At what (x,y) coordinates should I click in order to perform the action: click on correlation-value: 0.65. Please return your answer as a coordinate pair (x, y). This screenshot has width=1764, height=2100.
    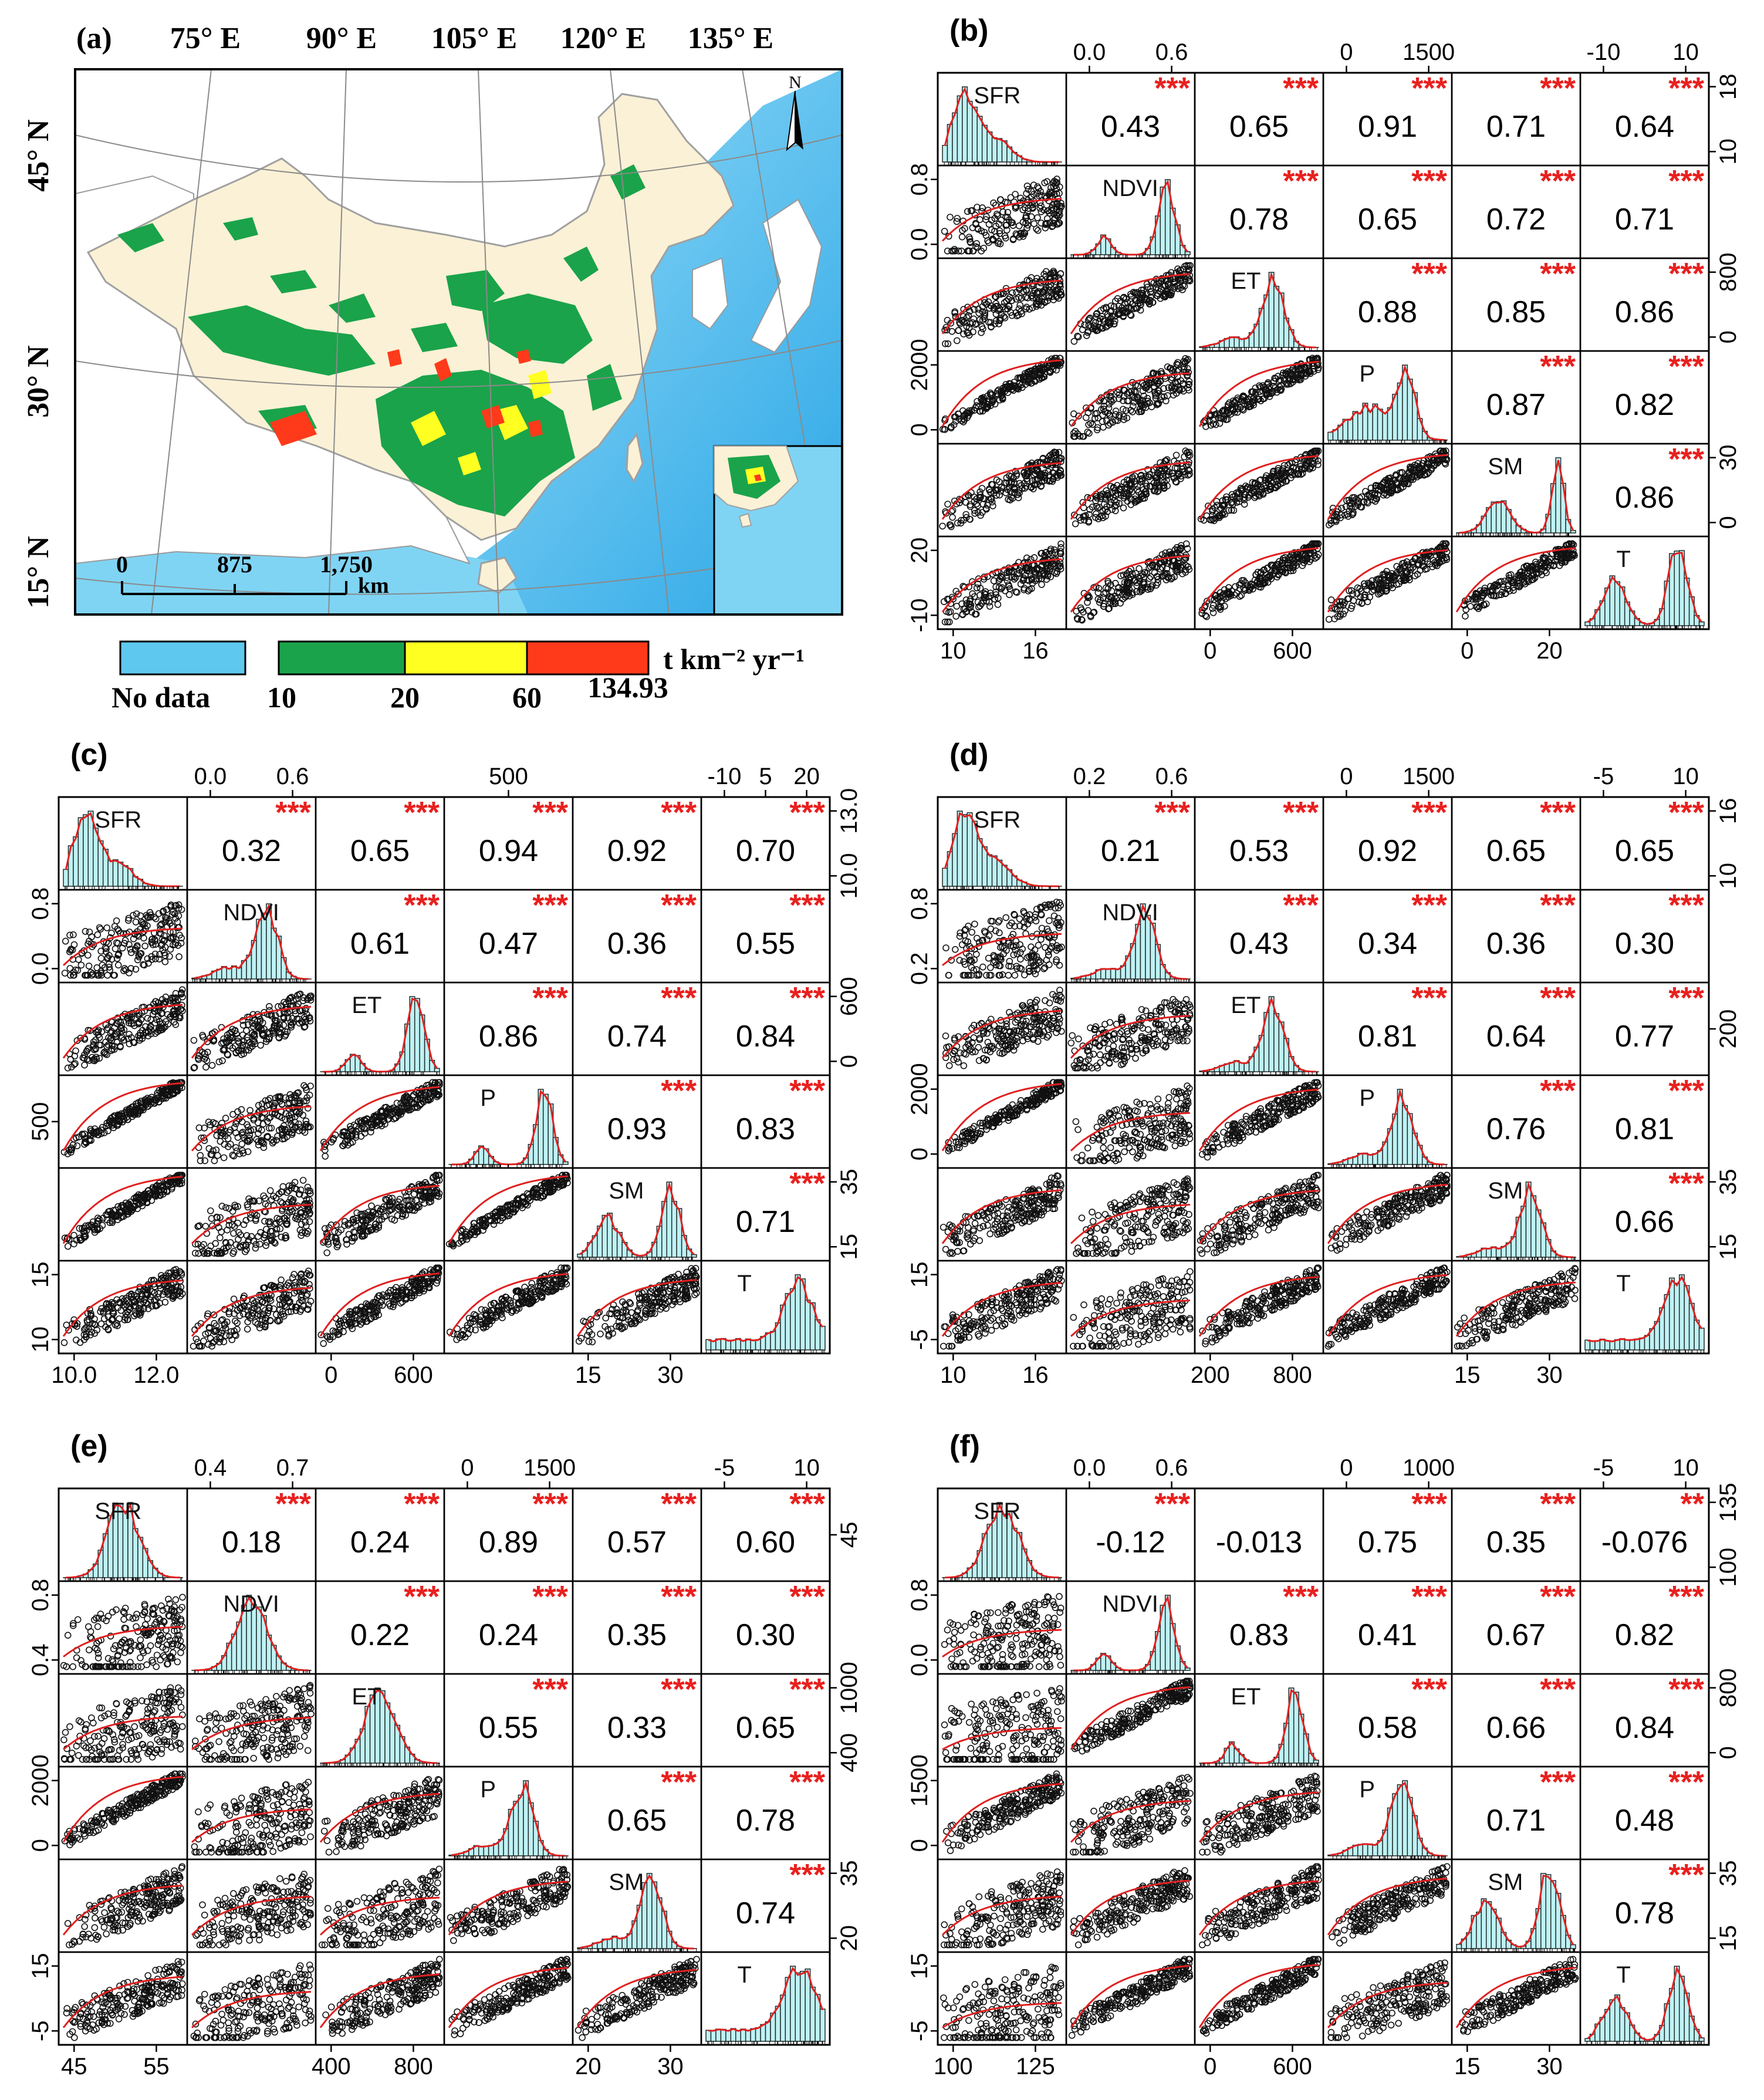
    Looking at the image, I should click on (1259, 127).